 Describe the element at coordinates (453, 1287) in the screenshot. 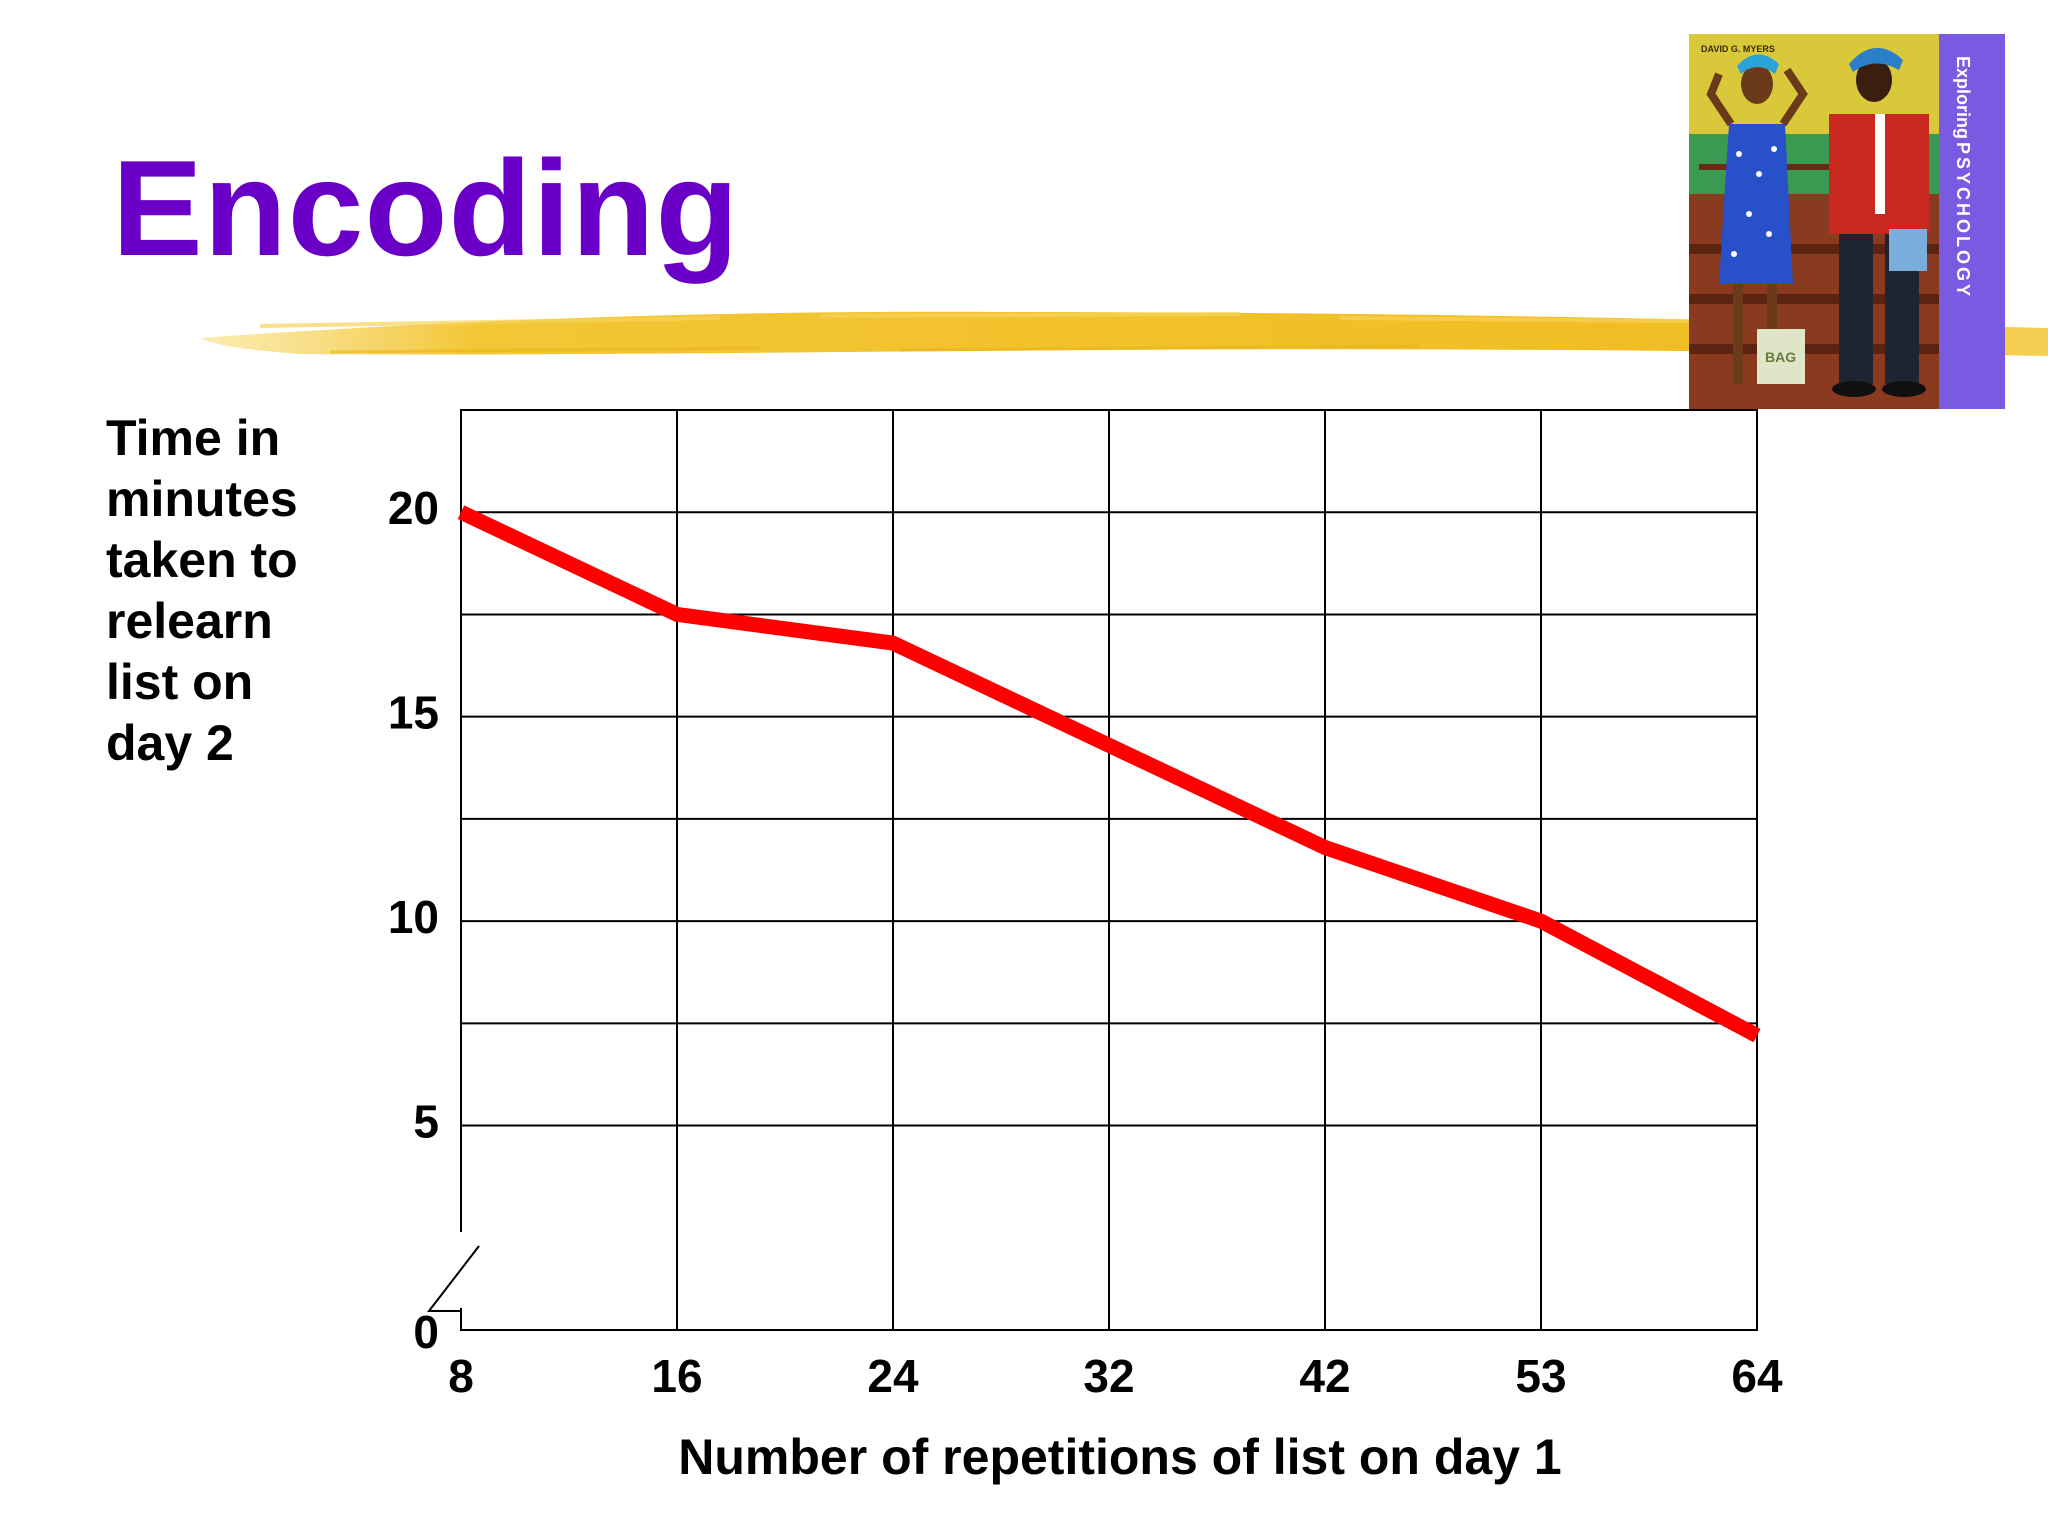

I see `axis-break-zigzag` at that location.